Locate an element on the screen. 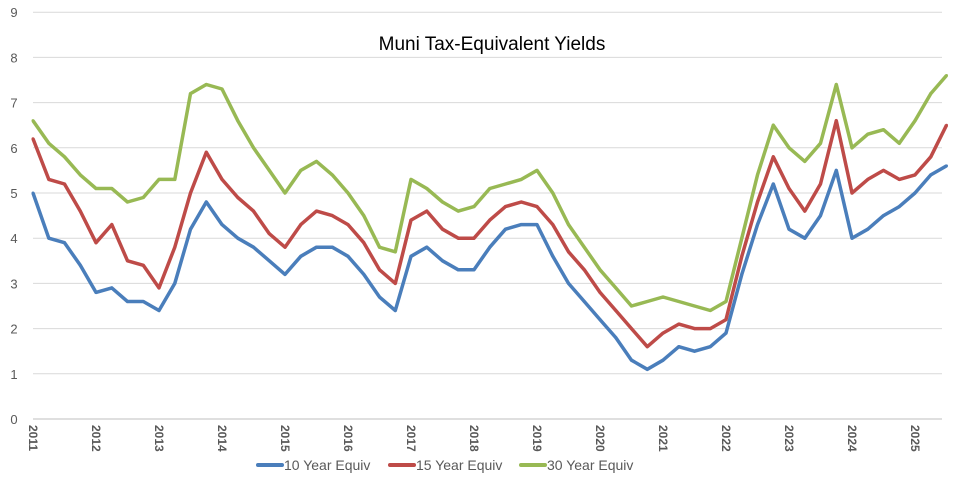 This screenshot has width=960, height=491. x-tick-label: 2023 is located at coordinates (789, 438).